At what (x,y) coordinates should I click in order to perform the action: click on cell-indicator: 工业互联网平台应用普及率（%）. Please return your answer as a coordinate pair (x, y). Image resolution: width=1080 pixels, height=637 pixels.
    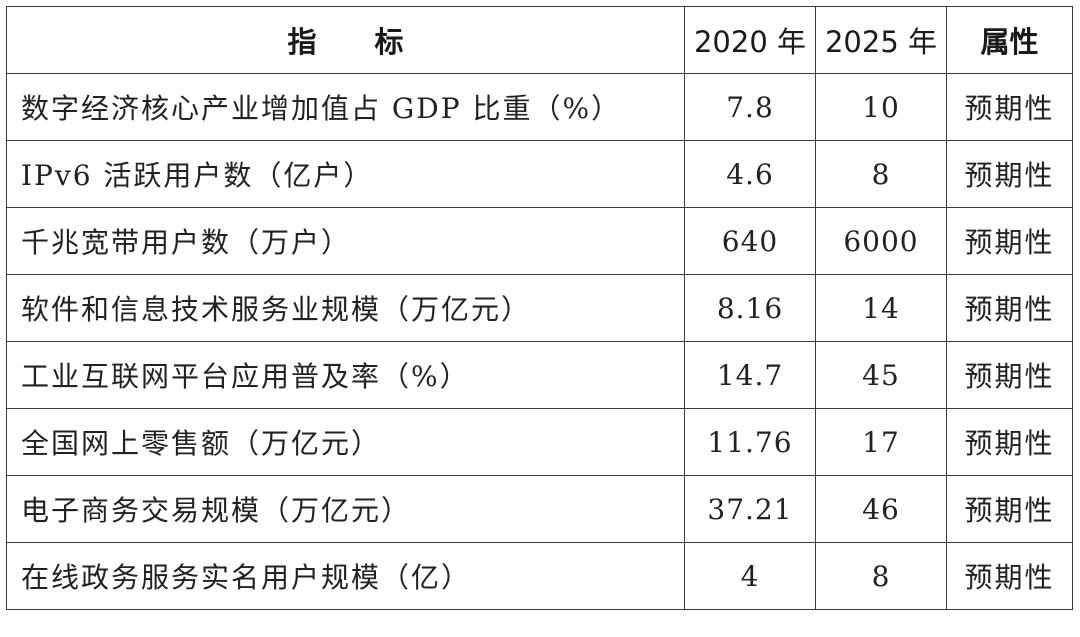
    Looking at the image, I should click on (345, 375).